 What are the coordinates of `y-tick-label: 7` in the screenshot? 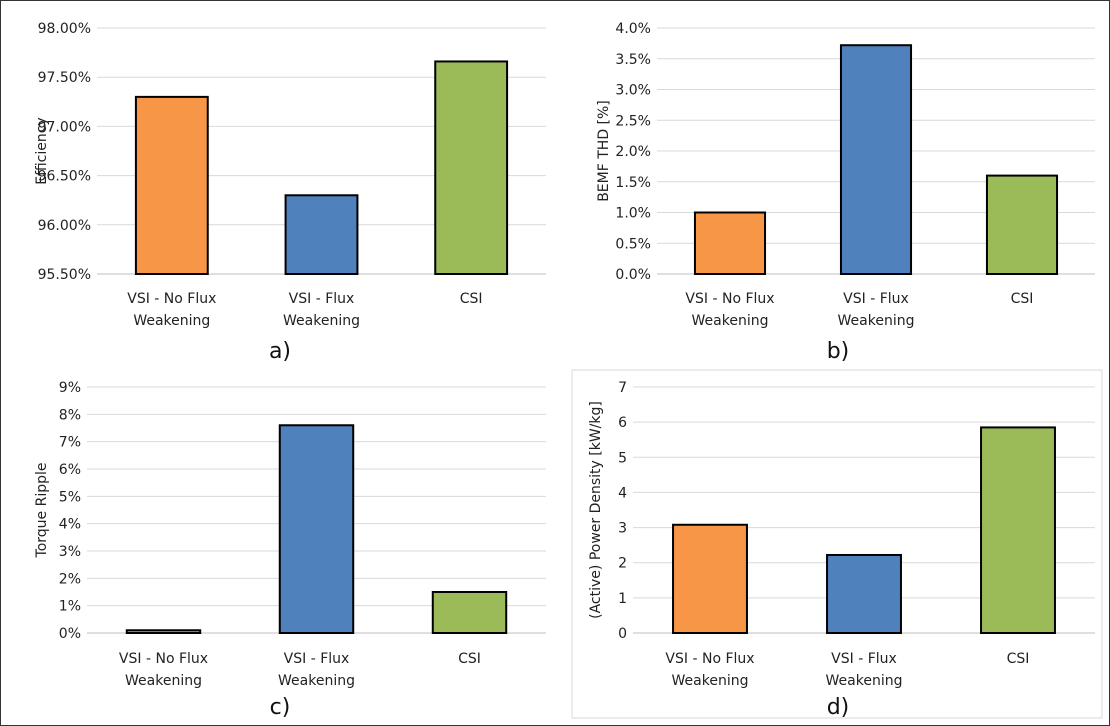 It's located at (622, 388).